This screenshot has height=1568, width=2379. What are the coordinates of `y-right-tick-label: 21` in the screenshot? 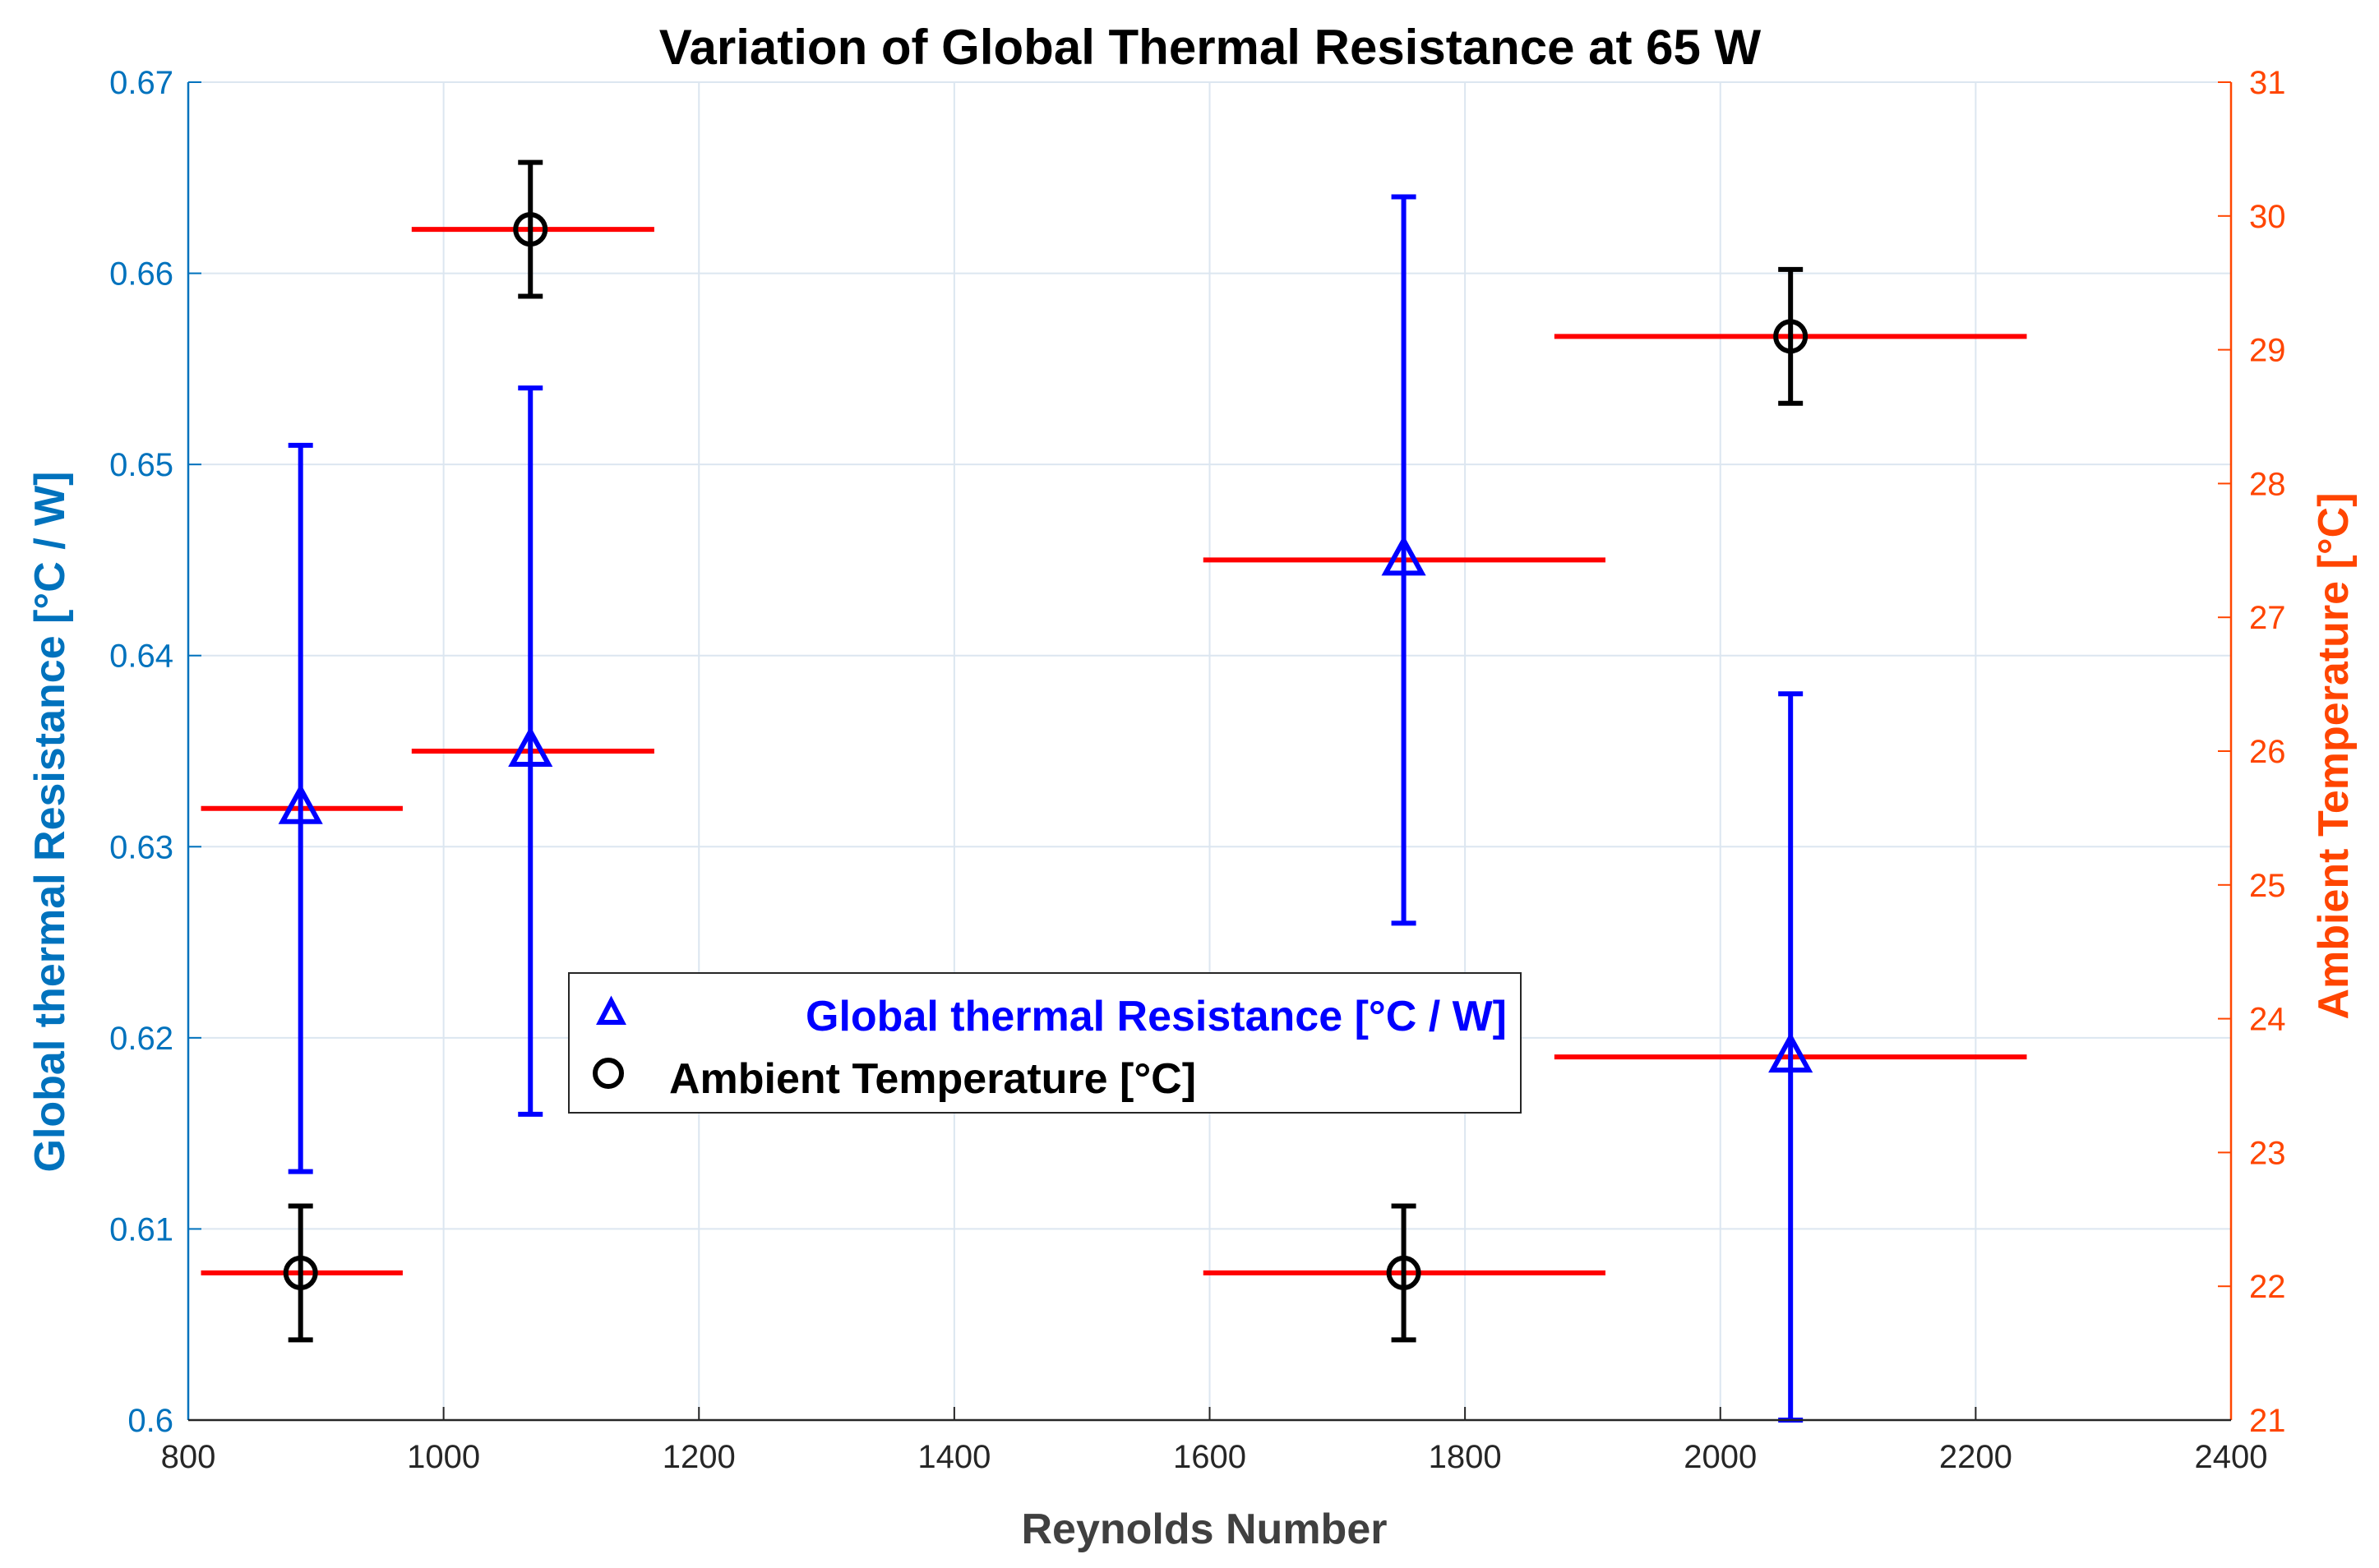 It's located at (2267, 1421).